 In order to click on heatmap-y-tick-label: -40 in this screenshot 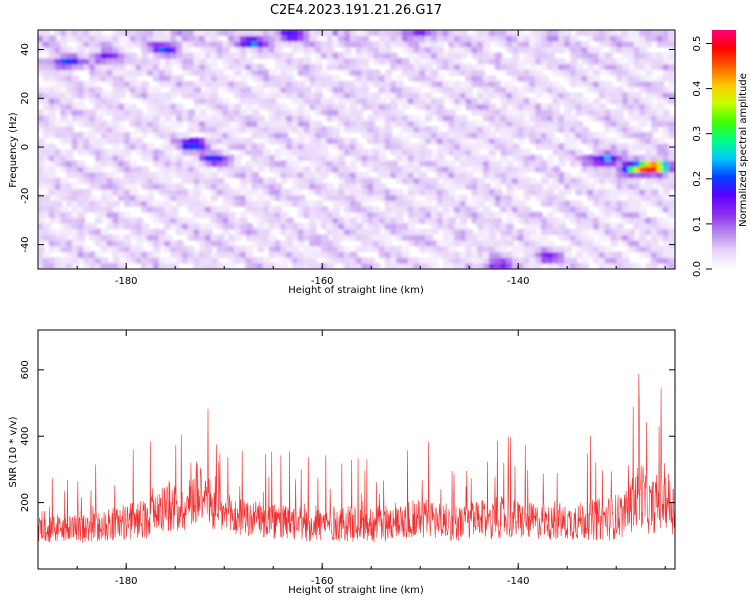, I will do `click(25, 244)`.